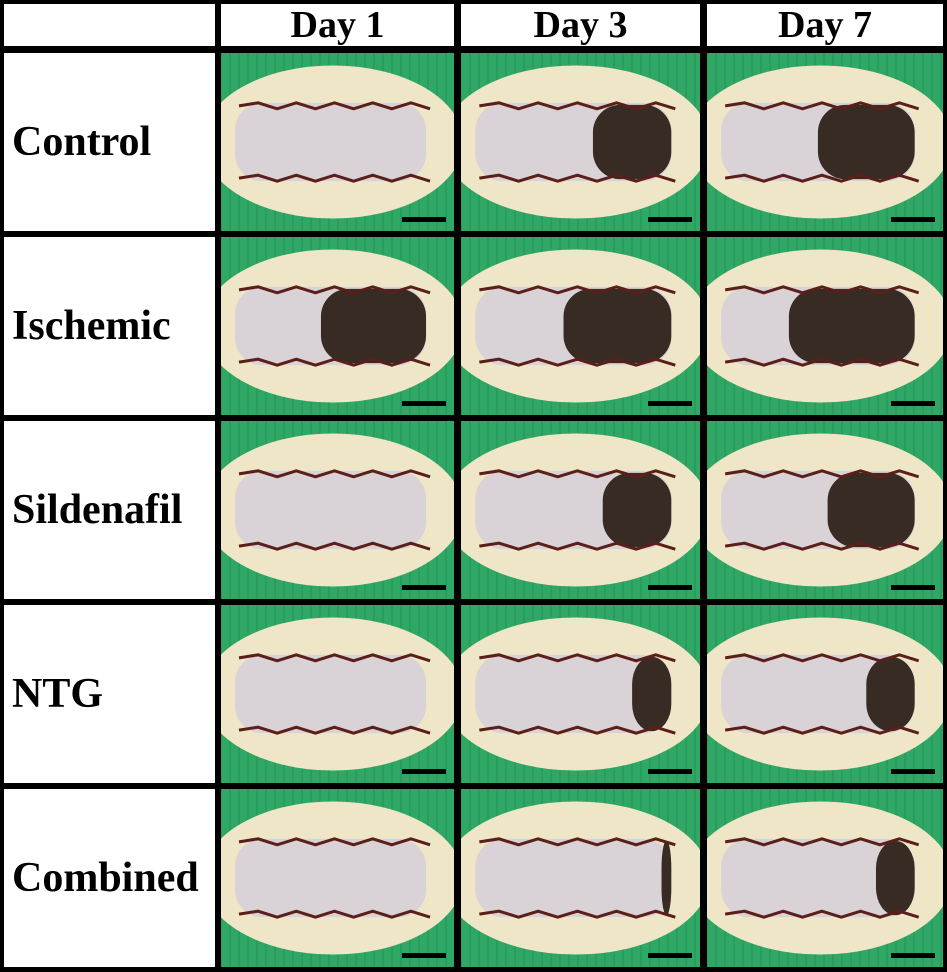  Describe the element at coordinates (109, 25) in the screenshot. I see `corner-cell` at that location.